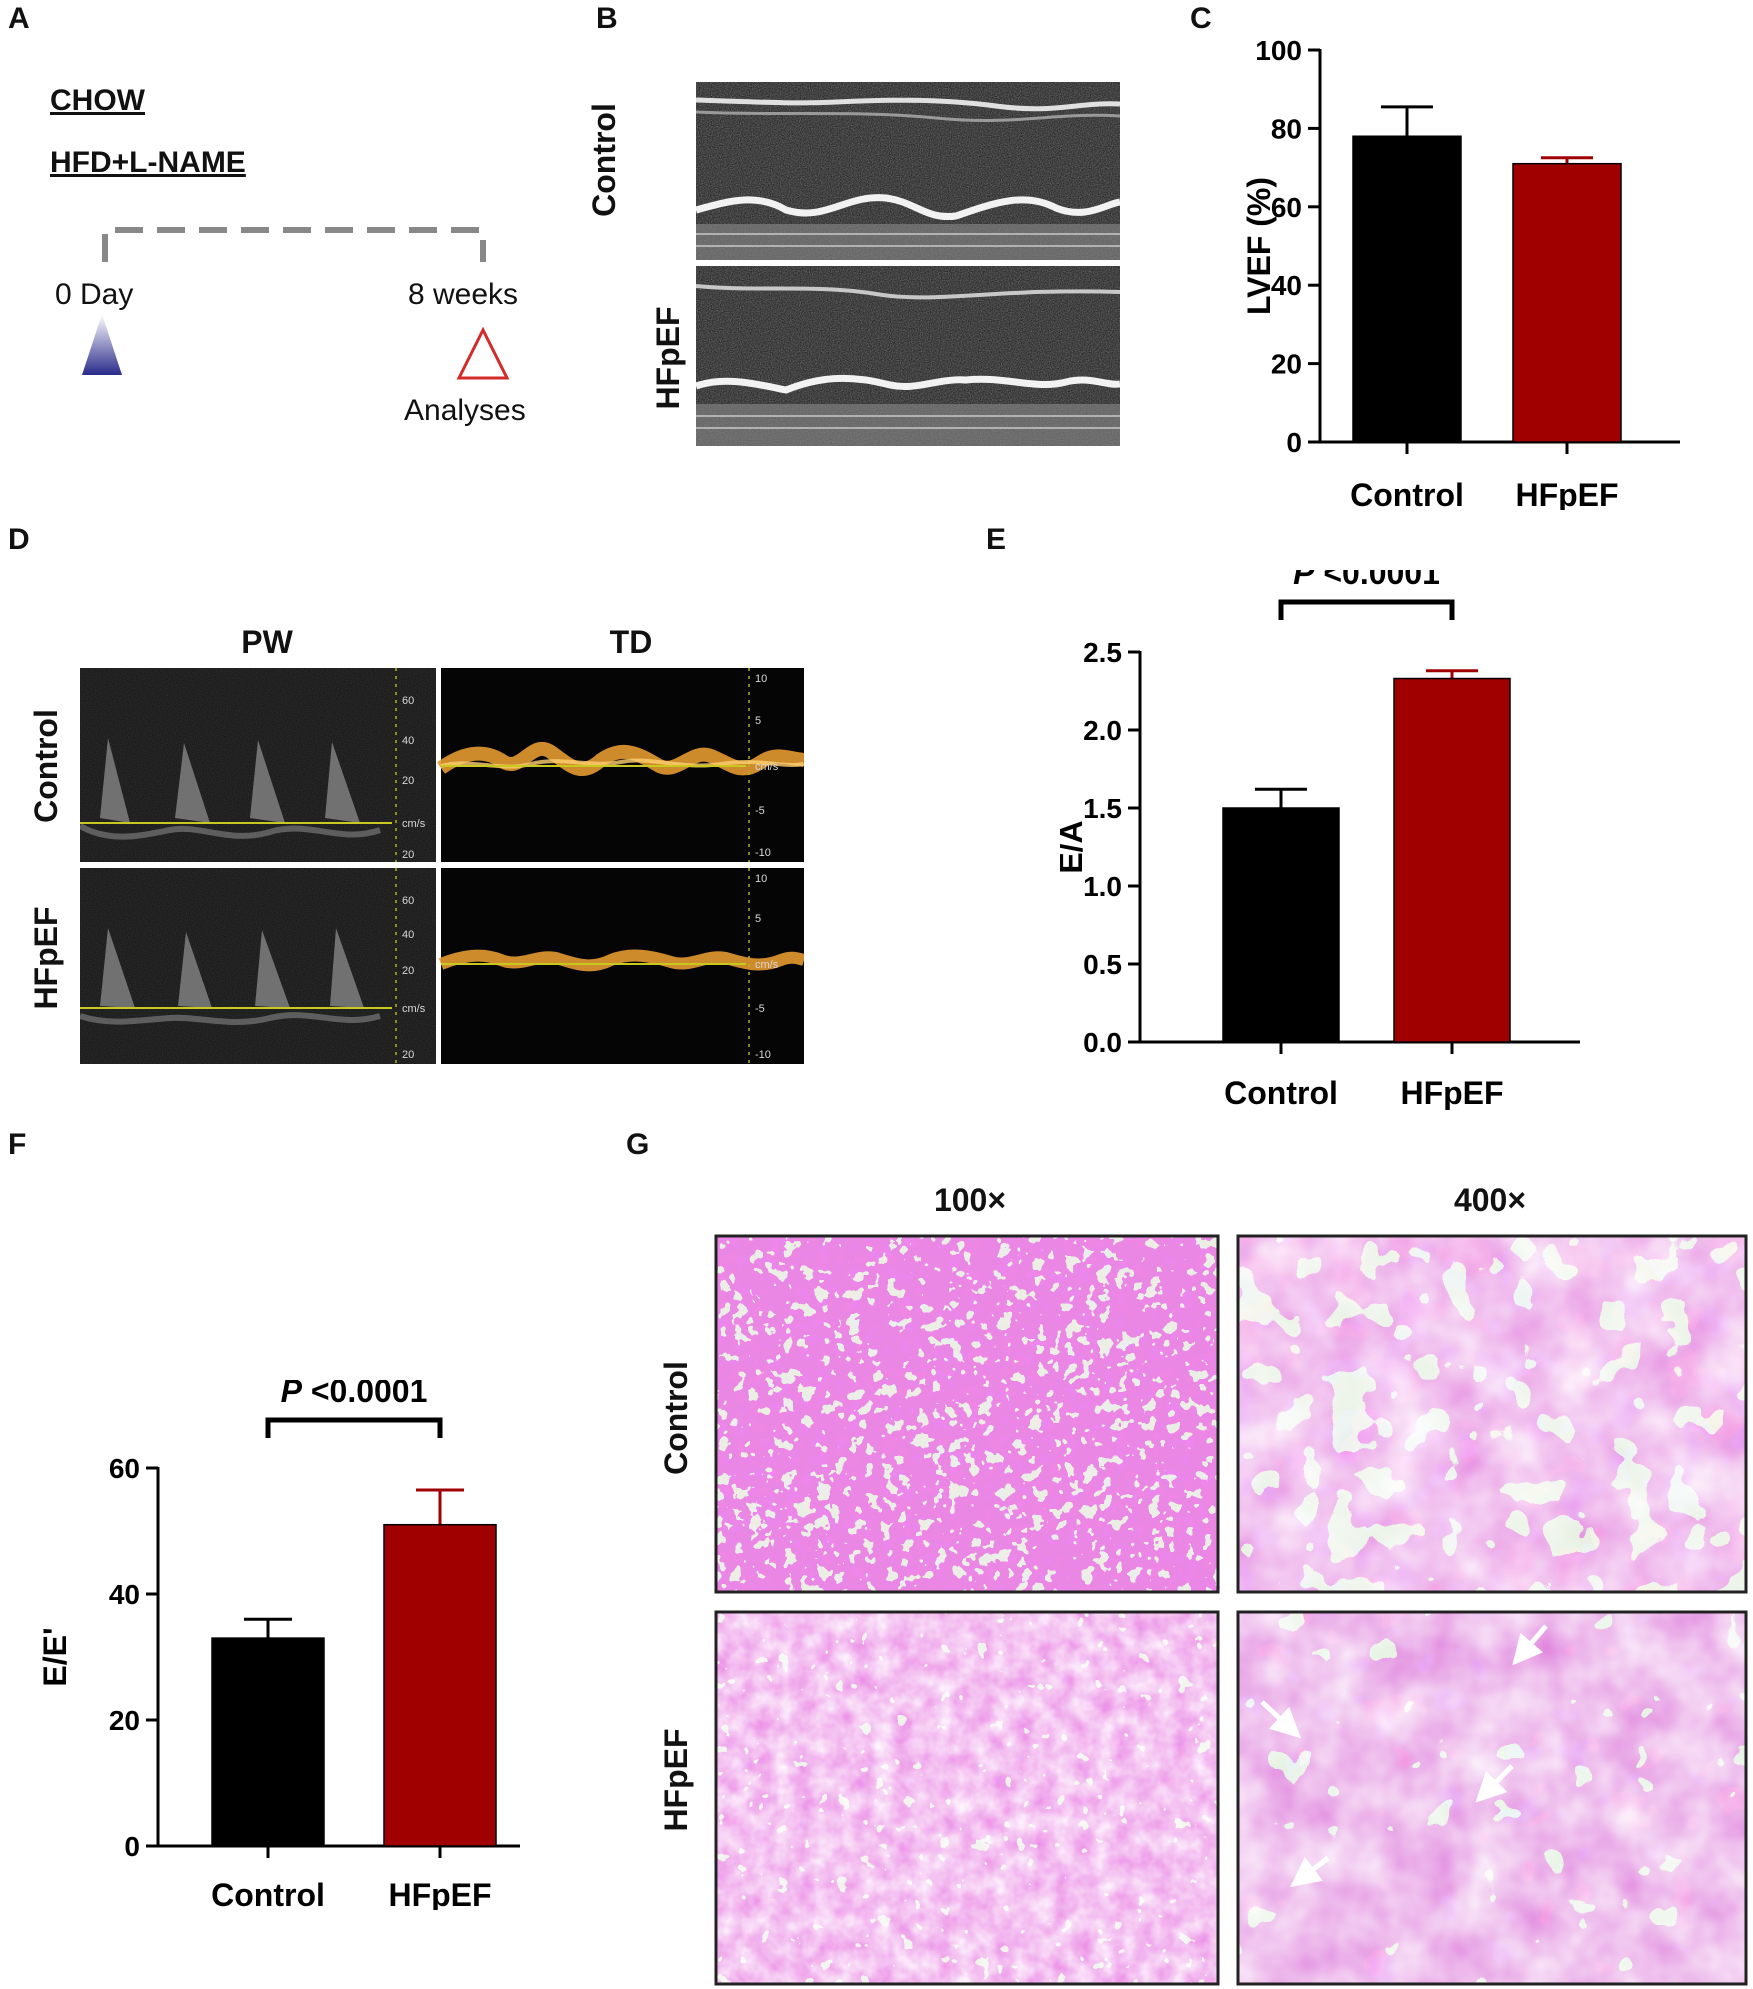 The height and width of the screenshot is (1989, 1753). Describe the element at coordinates (967, 1798) in the screenshot. I see `histology-hfpef-100x` at that location.